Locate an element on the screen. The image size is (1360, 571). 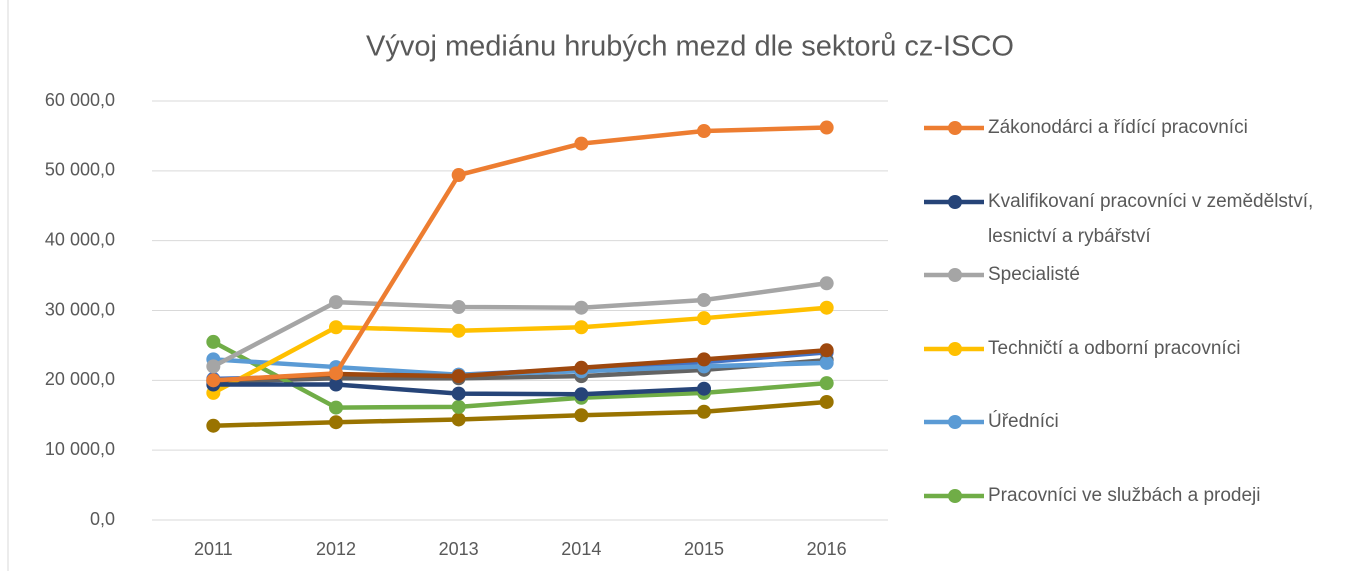
y-tick-label: 50 000,0 is located at coordinates (80, 170).